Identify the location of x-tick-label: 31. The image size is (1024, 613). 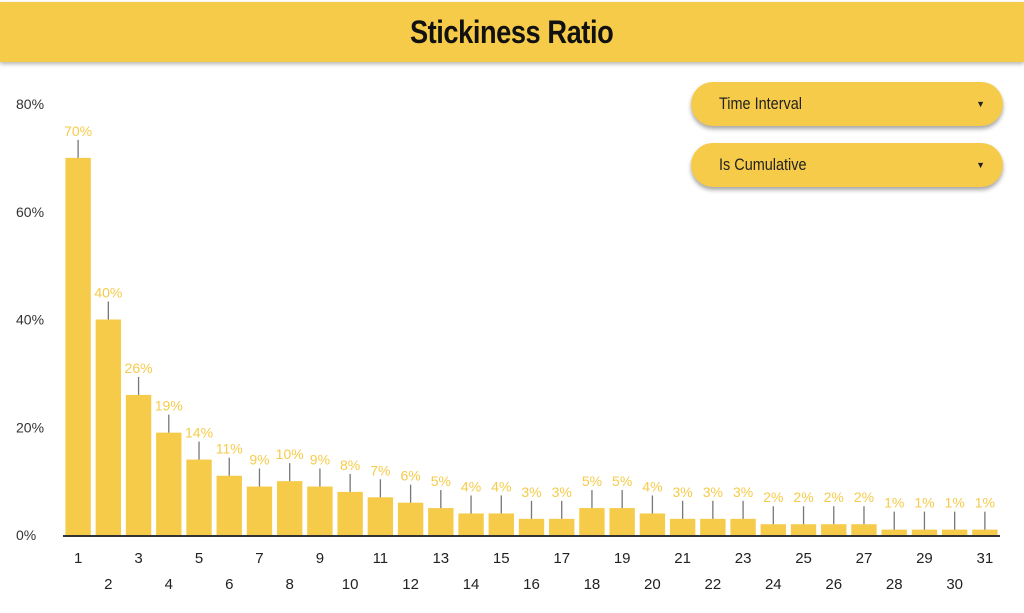
(985, 558).